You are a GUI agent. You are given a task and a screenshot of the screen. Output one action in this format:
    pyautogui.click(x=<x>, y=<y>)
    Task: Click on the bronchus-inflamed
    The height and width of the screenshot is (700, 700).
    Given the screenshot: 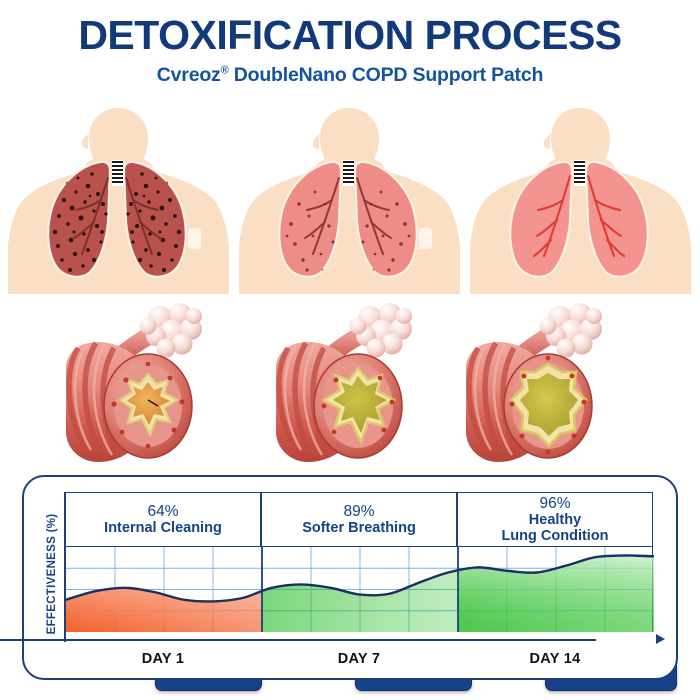 What is the action you would take?
    pyautogui.click(x=177, y=382)
    